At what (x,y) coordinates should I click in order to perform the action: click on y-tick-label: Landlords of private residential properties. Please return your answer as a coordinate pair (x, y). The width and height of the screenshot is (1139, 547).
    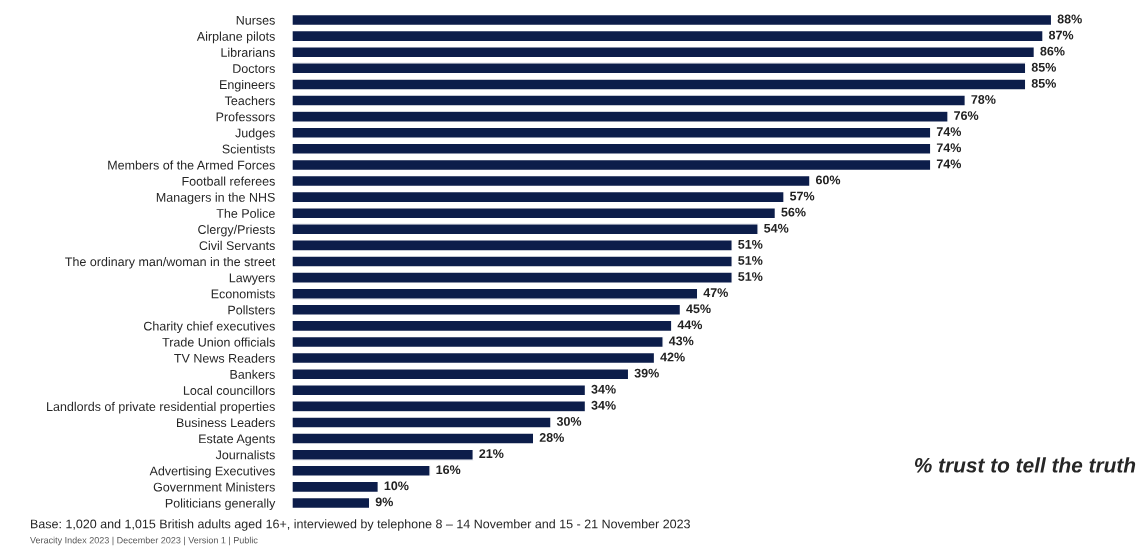
    Looking at the image, I should click on (161, 407).